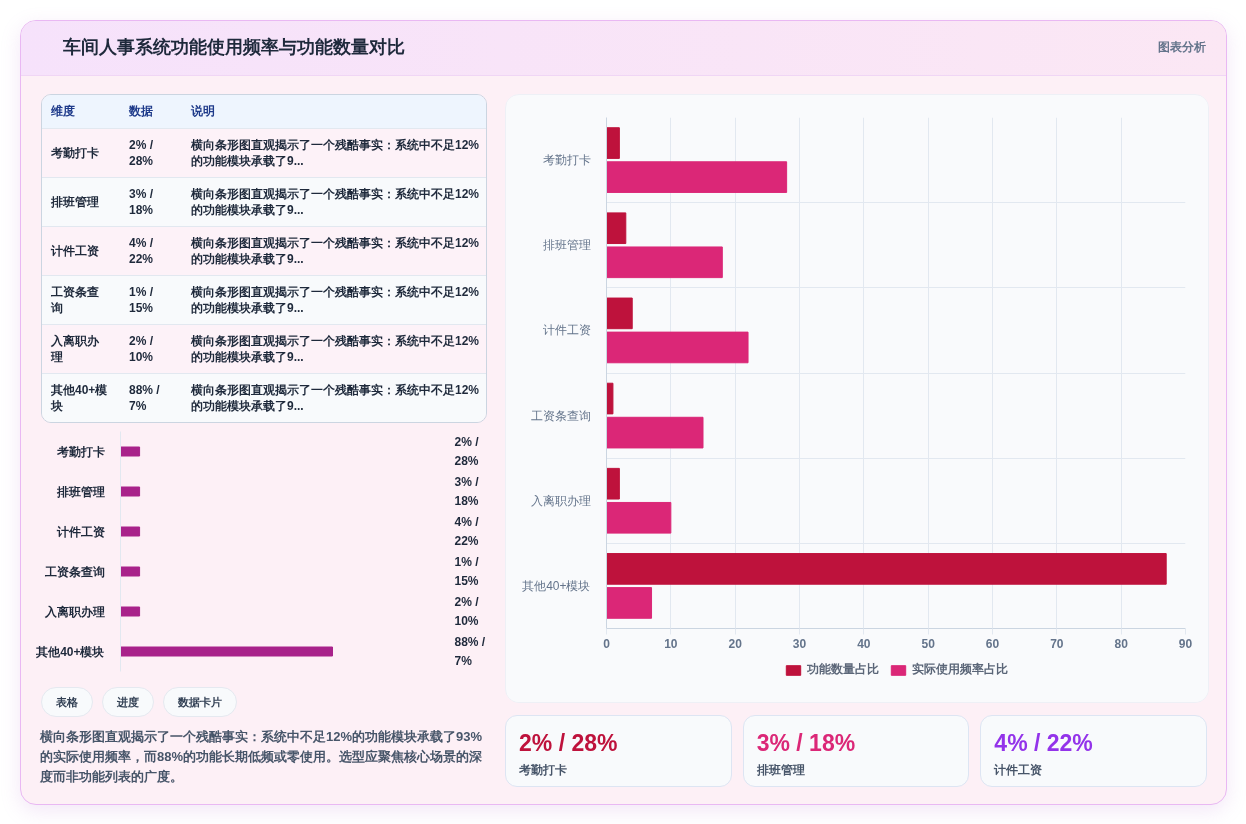  What do you see at coordinates (799, 643) in the screenshot?
I see `x-tick-label: 30` at bounding box center [799, 643].